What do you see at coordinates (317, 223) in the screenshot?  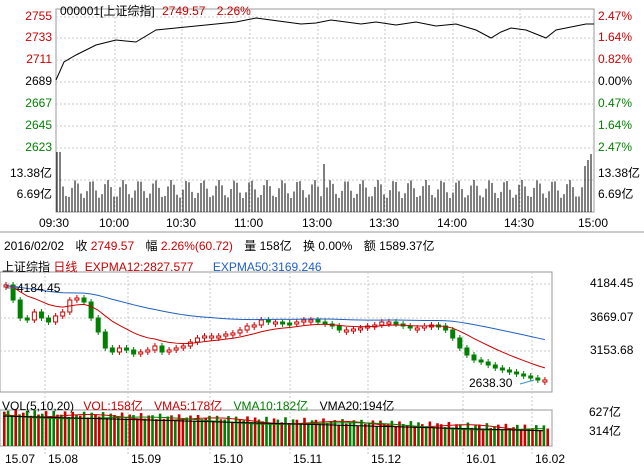 I see `time-tick: 13:00` at bounding box center [317, 223].